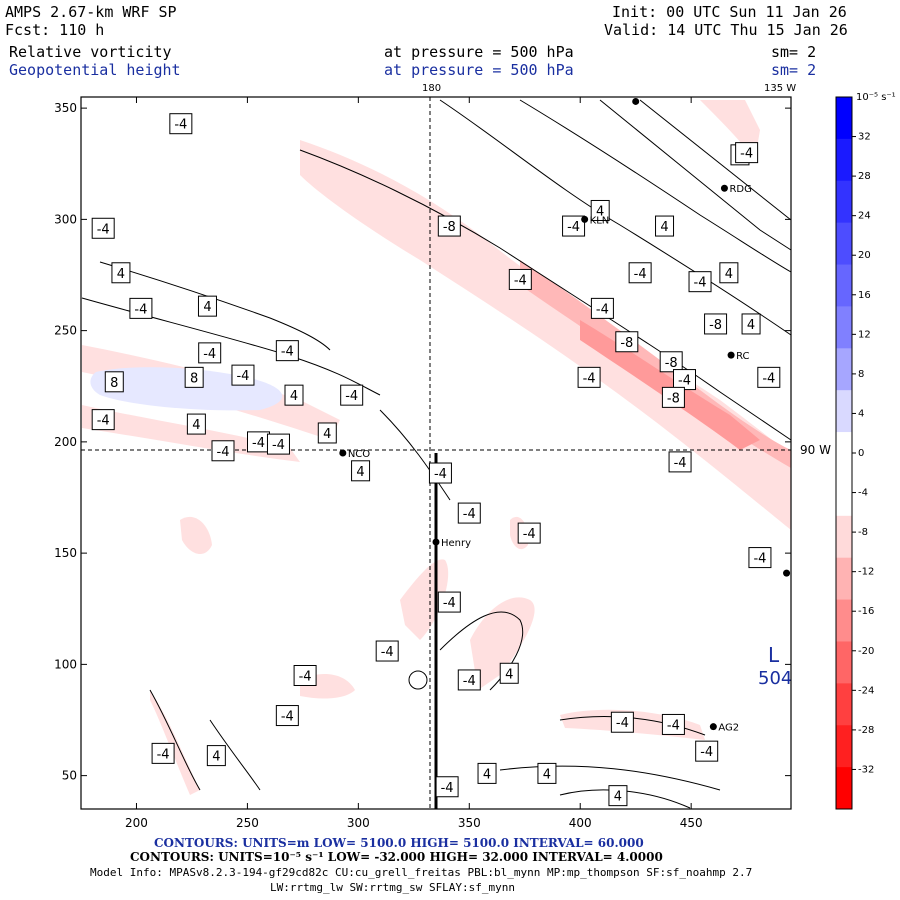 This screenshot has width=900, height=900. What do you see at coordinates (352, 395) in the screenshot?
I see `contour-label-12: -4` at bounding box center [352, 395].